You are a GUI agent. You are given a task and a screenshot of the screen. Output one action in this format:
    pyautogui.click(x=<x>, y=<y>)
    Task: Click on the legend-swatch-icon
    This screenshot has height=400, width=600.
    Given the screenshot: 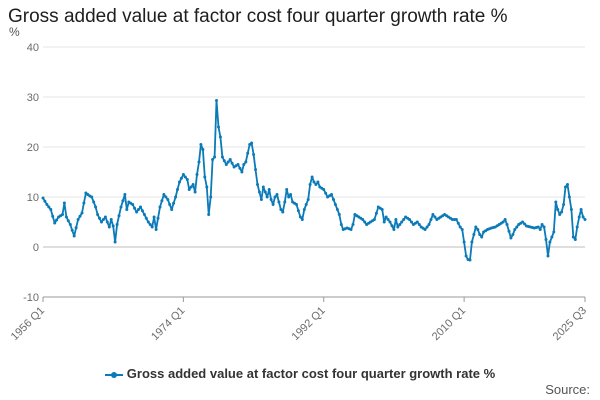 What is the action you would take?
    pyautogui.click(x=113, y=374)
    